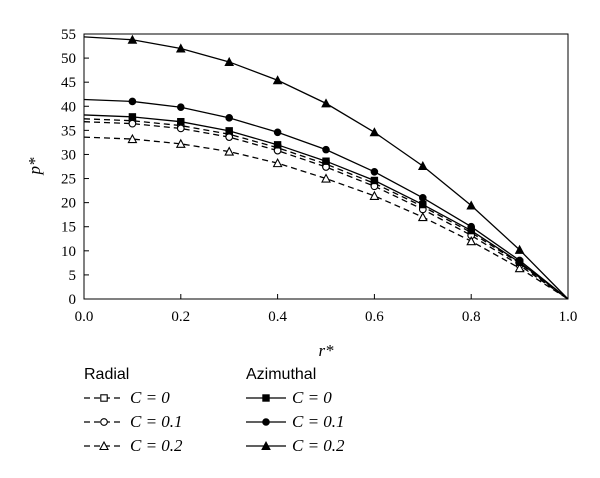 The image size is (600, 478). I want to click on legend-item-azimuthal-c02: C = 0.2, so click(295, 446).